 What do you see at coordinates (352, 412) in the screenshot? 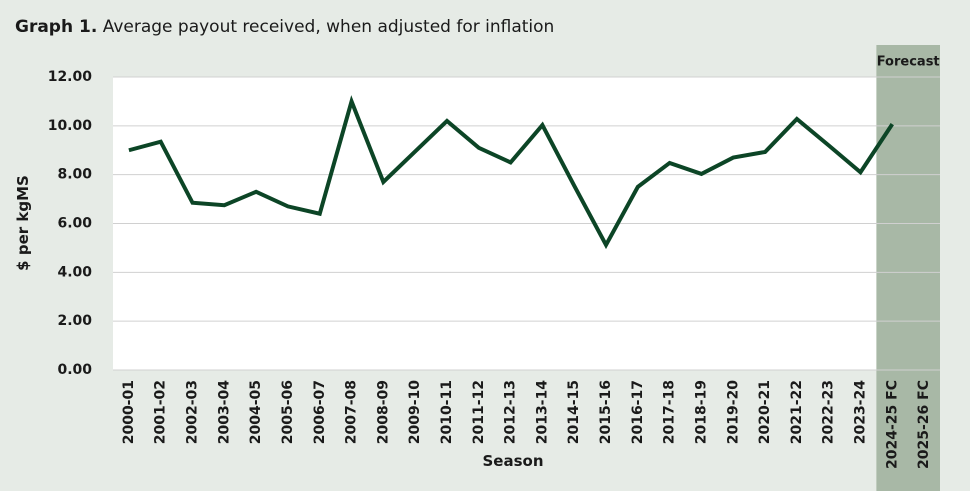
I see `x-tick-label: 2007-08` at bounding box center [352, 412].